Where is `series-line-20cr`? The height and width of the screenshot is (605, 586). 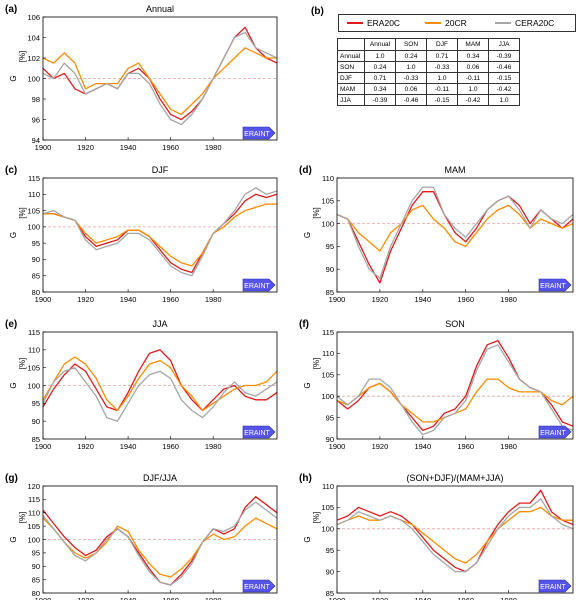
series-line-20cr is located at coordinates (160, 547).